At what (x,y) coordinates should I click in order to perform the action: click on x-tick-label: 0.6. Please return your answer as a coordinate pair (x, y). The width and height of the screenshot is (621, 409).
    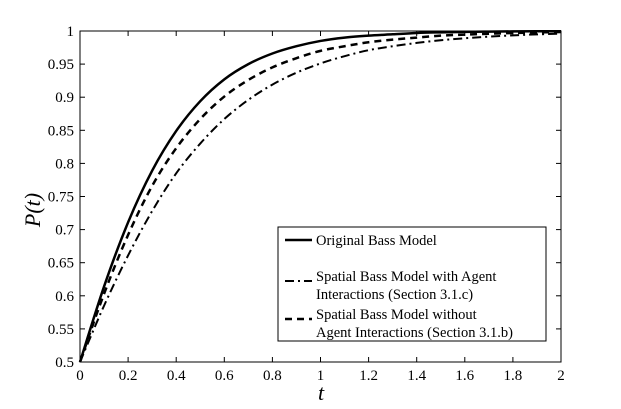
    Looking at the image, I should click on (224, 376).